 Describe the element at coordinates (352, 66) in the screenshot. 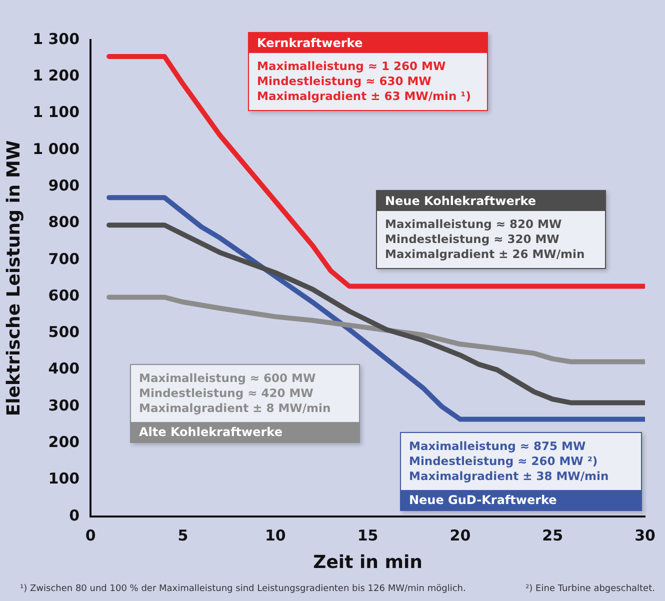

I see `annotation: Maximalleistung ≈ 1 260 MW` at that location.